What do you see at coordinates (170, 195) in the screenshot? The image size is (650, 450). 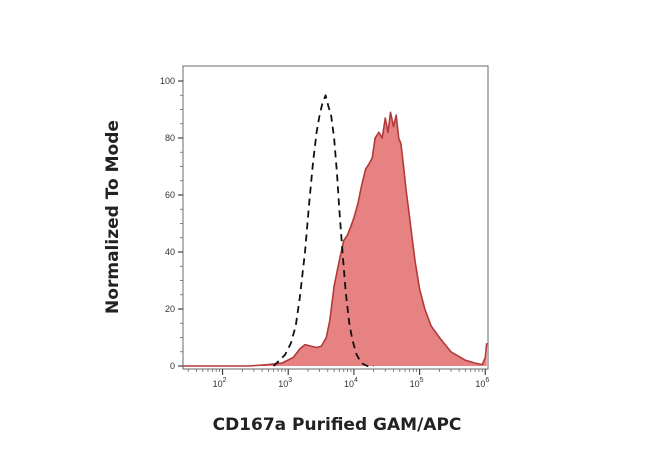 I see `y-tick-label: 60` at bounding box center [170, 195].